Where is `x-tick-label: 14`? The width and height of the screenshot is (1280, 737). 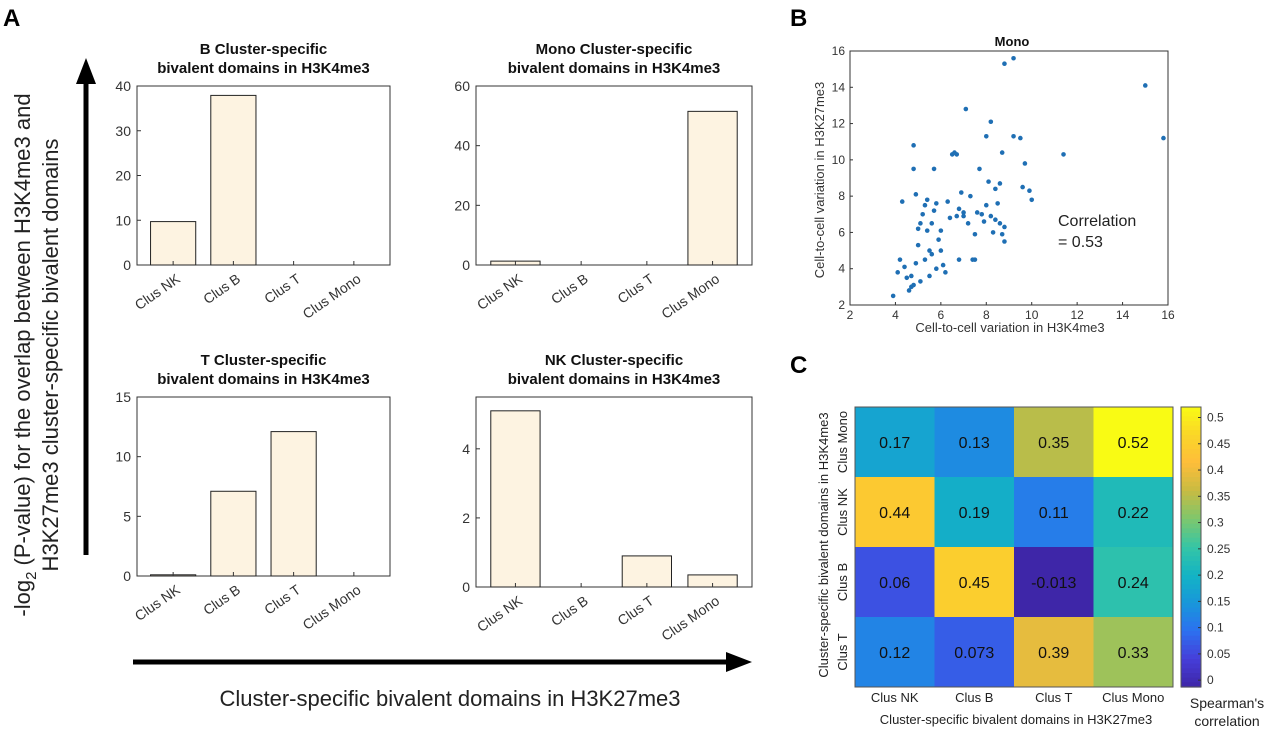 x-tick-label: 14 is located at coordinates (1123, 315).